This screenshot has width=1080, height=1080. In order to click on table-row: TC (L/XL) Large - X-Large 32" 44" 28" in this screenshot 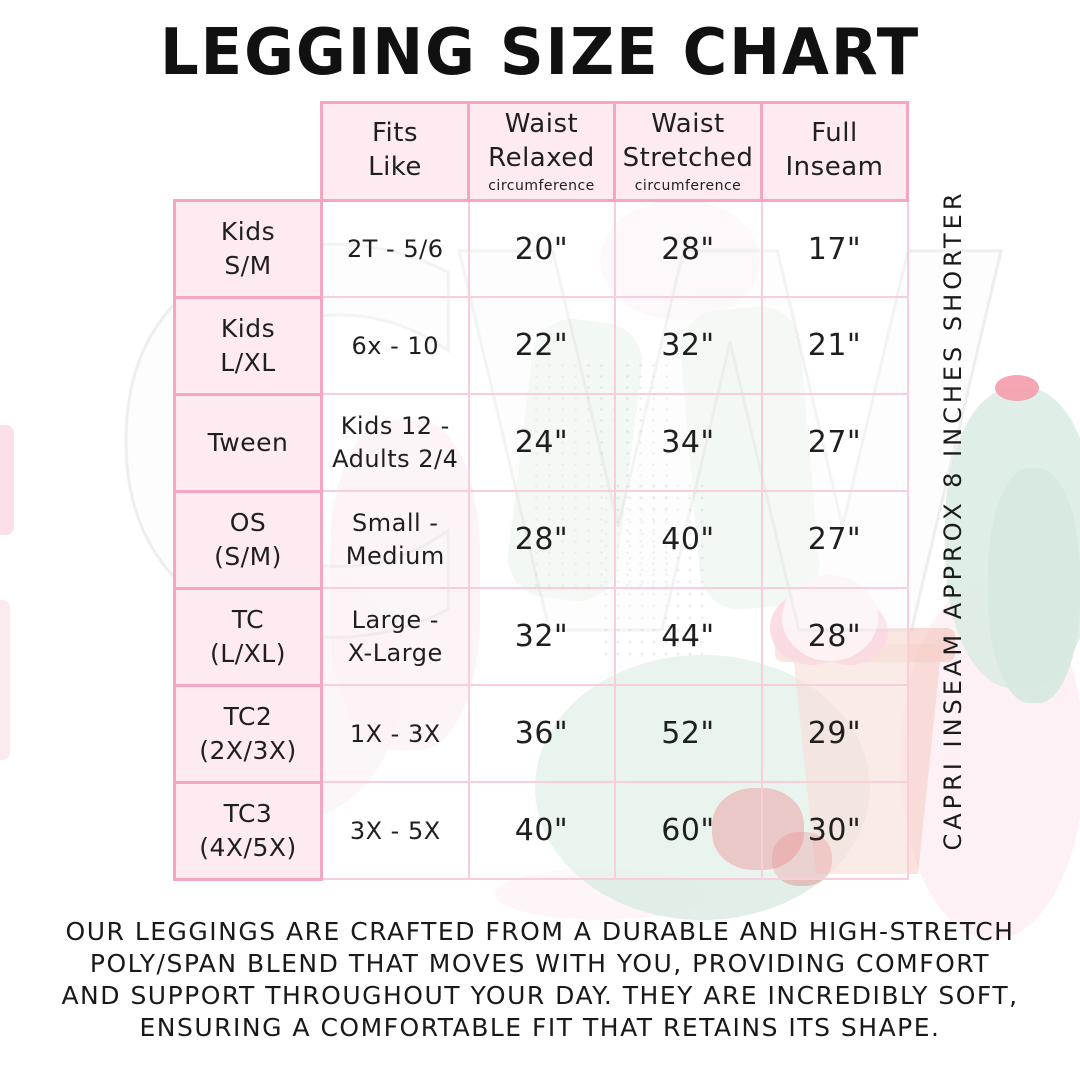, I will do `click(541, 636)`.